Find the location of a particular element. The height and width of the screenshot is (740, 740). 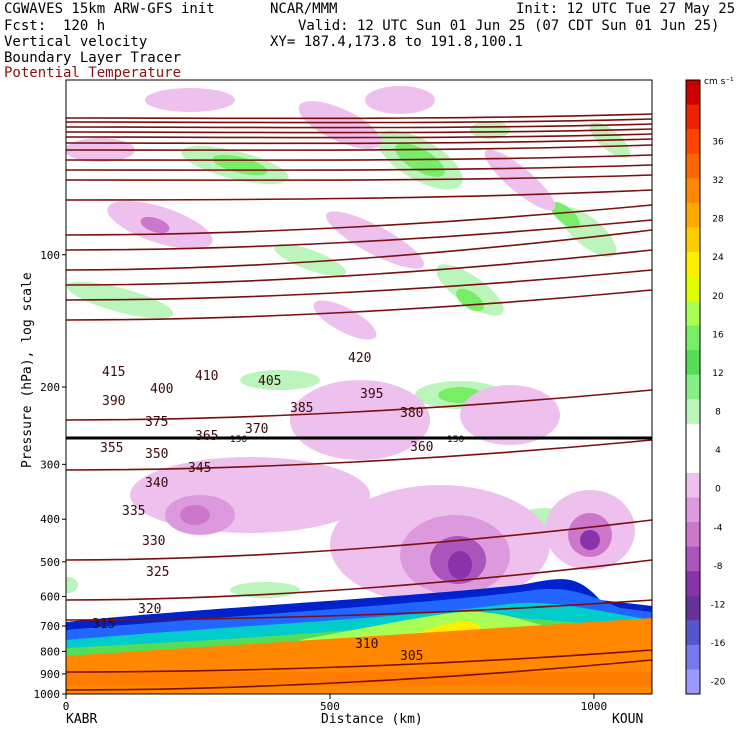

theta-label-385: 385 is located at coordinates (301, 408).